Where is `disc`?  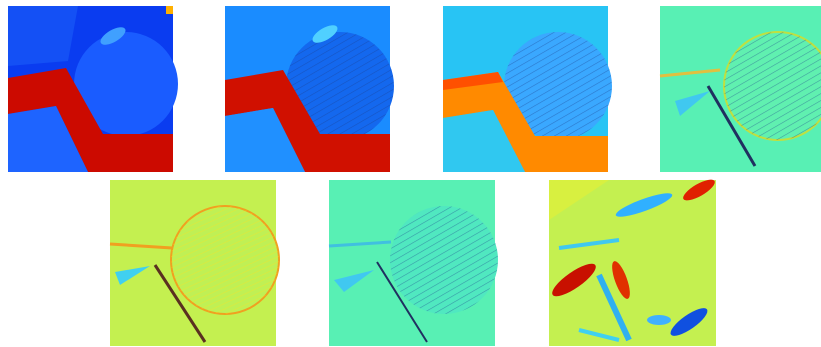 disc is located at coordinates (126, 84).